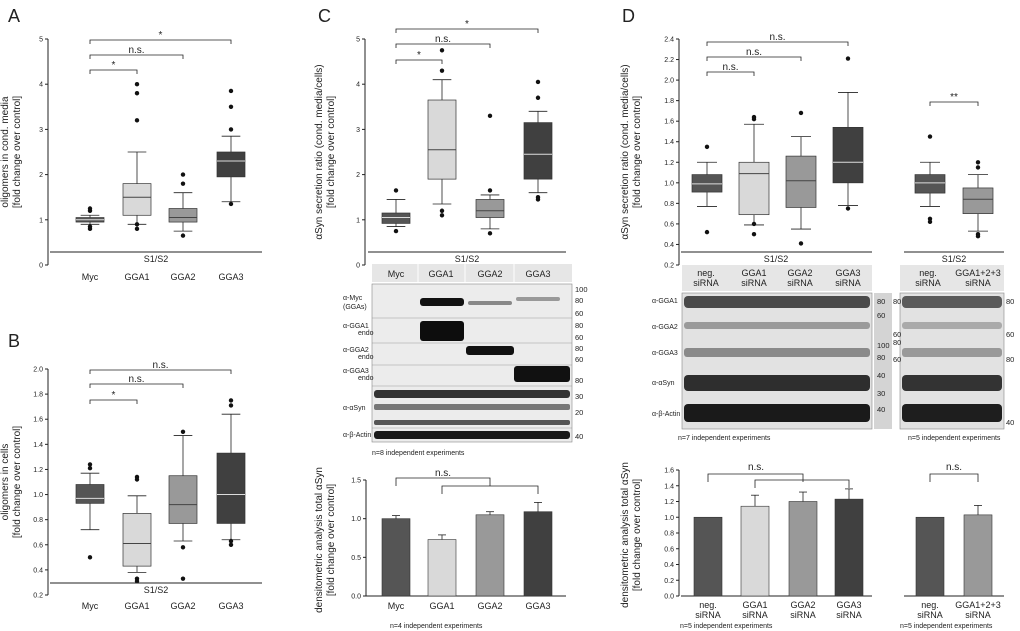  Describe the element at coordinates (625, 535) in the screenshot. I see `panel-d-densito-ylabel-1: densitometric analysis total αSyn` at that location.